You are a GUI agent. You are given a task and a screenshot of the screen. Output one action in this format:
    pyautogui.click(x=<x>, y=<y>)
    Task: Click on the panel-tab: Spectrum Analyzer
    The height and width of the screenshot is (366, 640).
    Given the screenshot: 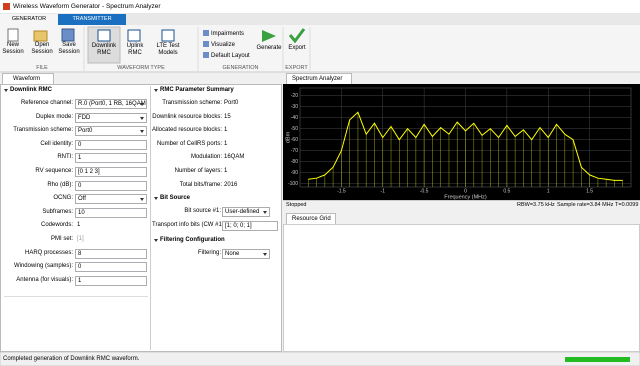 What is the action you would take?
    pyautogui.click(x=319, y=78)
    